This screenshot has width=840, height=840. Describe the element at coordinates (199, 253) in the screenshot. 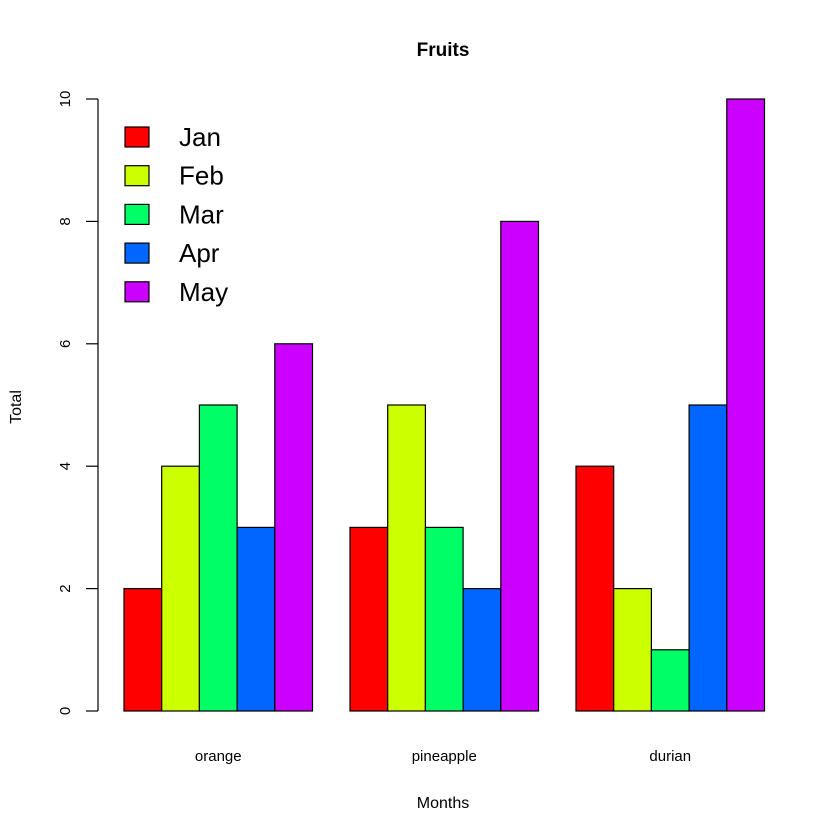

I see `legend-label: Apr` at that location.